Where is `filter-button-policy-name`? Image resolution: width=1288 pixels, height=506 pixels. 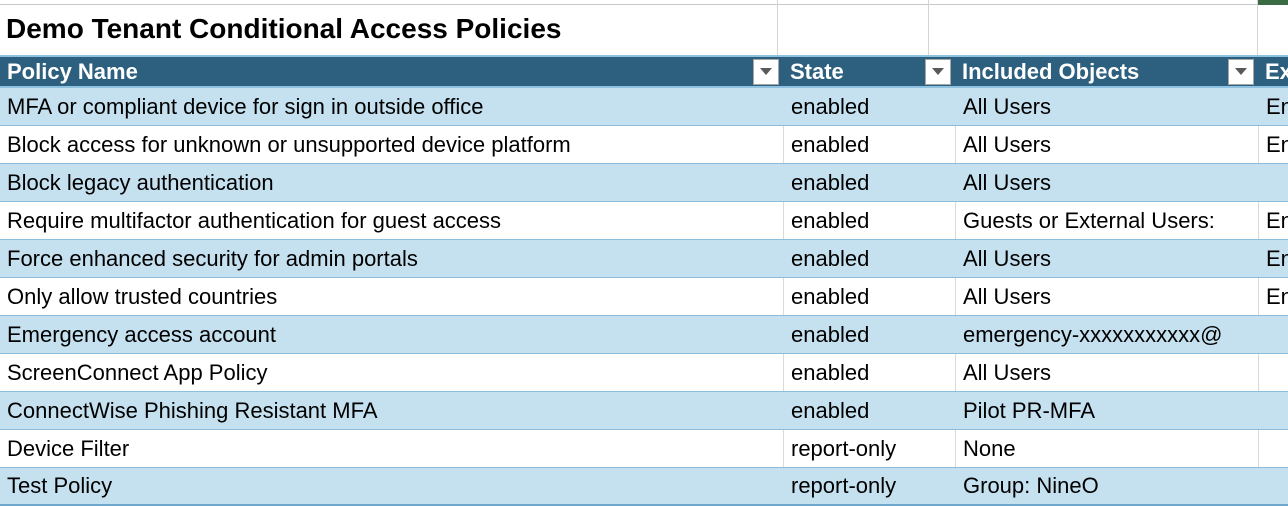
filter-button-policy-name is located at coordinates (766, 71).